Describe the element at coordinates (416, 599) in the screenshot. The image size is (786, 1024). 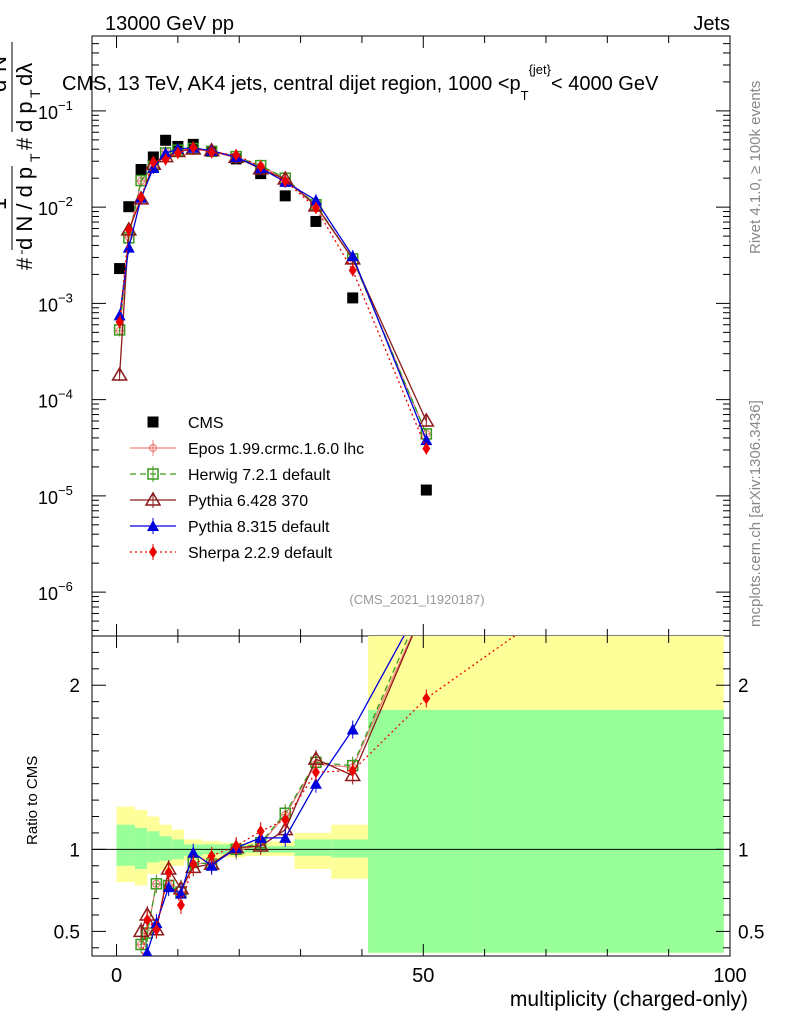
I see `analysis-tag: (CMS_2021_I1920187)` at that location.